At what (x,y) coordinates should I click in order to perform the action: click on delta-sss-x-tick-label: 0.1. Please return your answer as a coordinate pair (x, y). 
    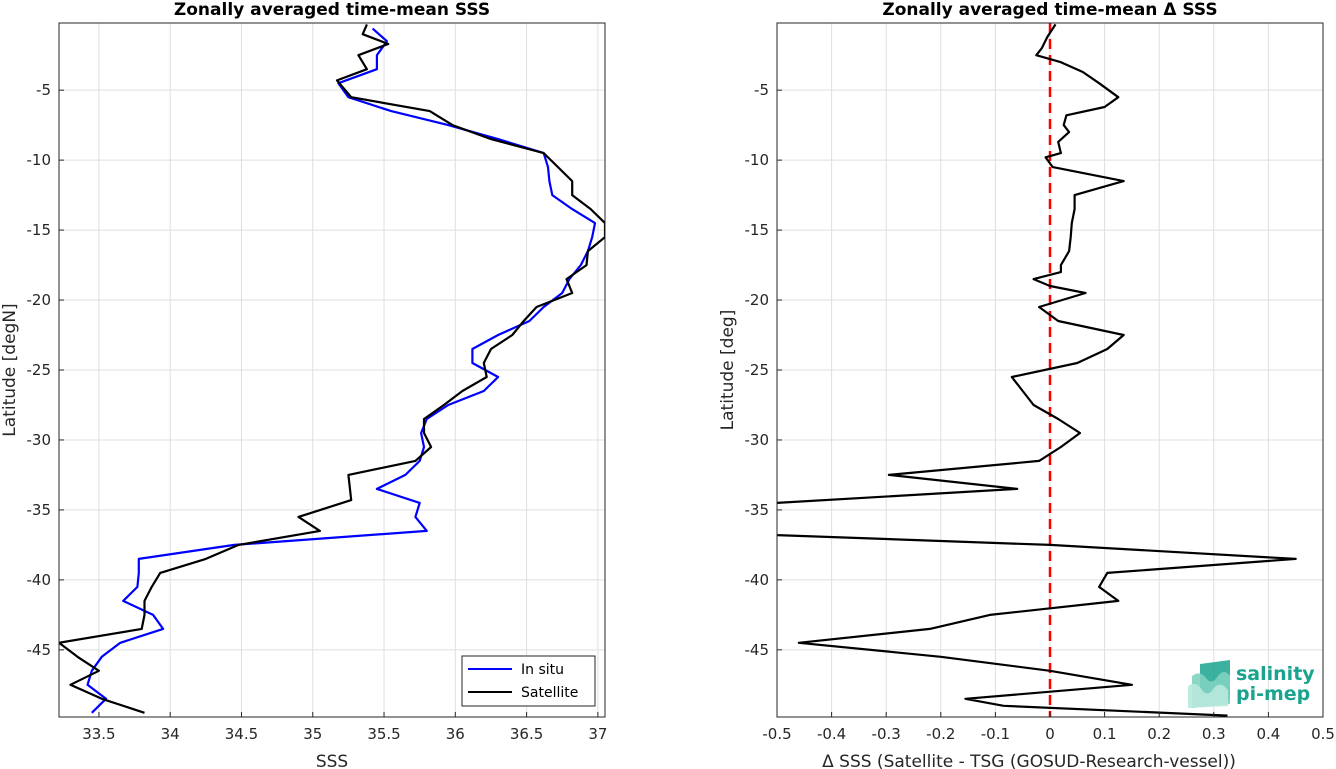
    Looking at the image, I should click on (1105, 734).